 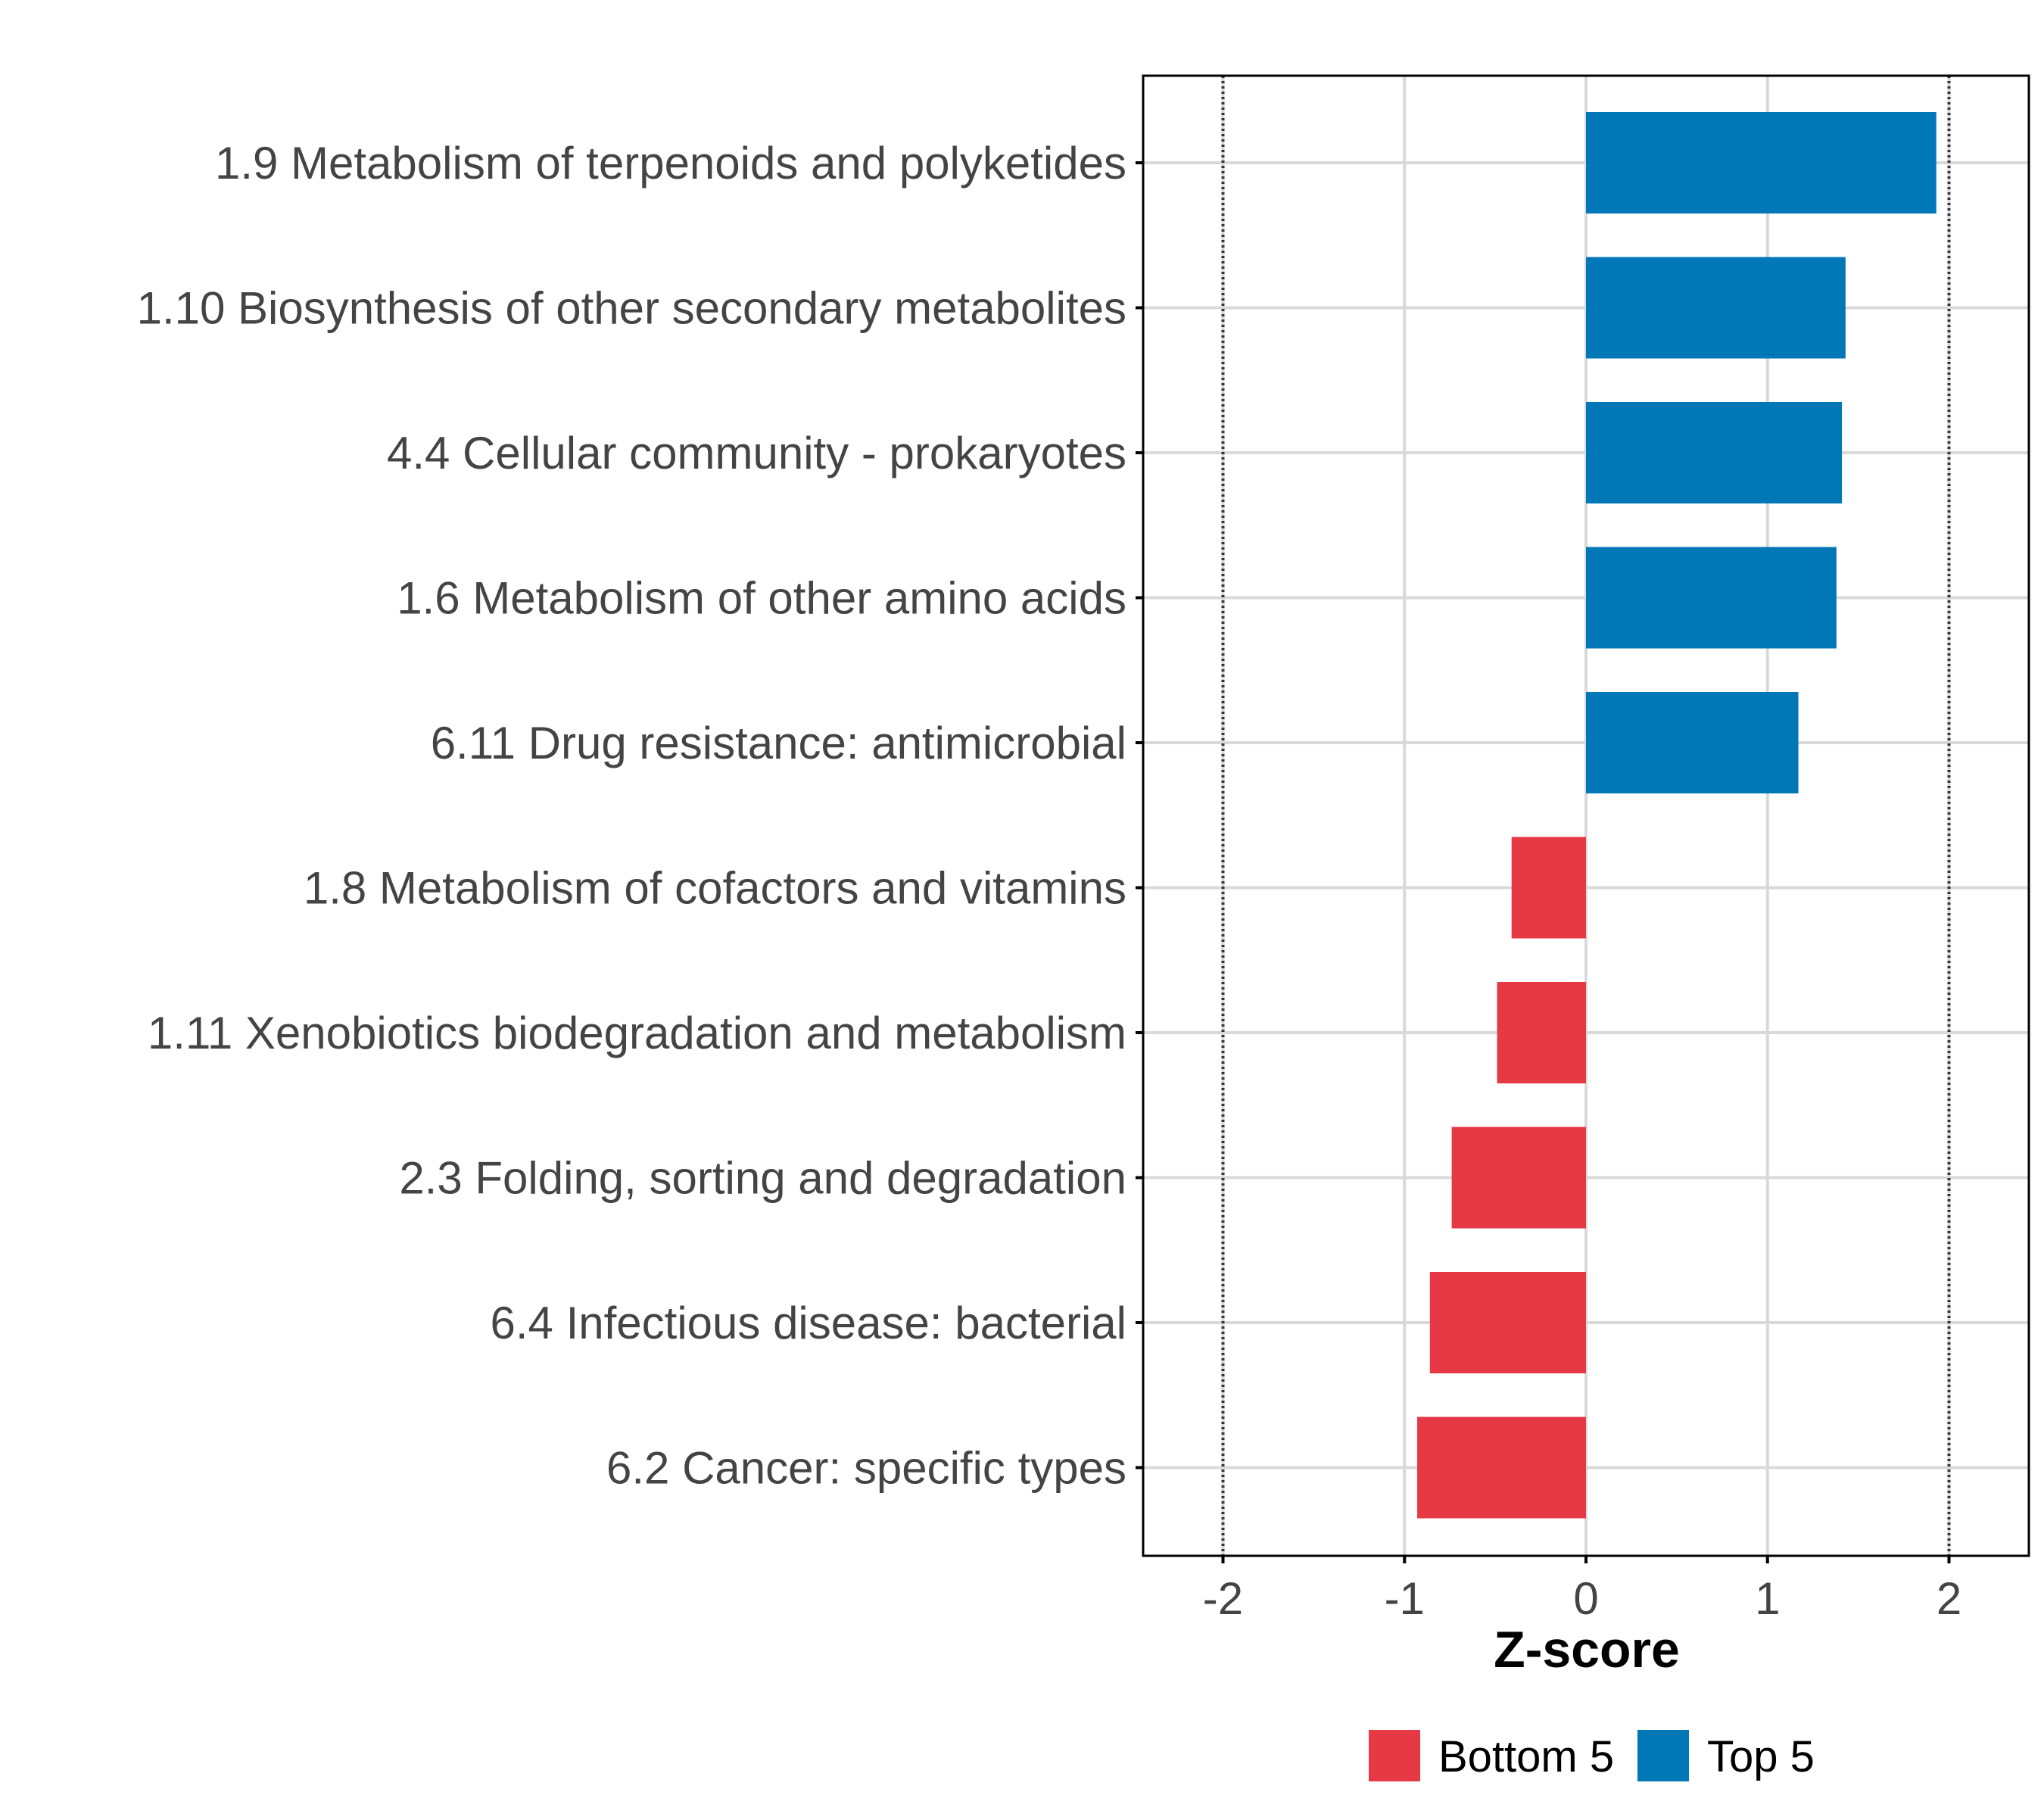 I want to click on legend-label: Top 5, so click(x=1761, y=1756).